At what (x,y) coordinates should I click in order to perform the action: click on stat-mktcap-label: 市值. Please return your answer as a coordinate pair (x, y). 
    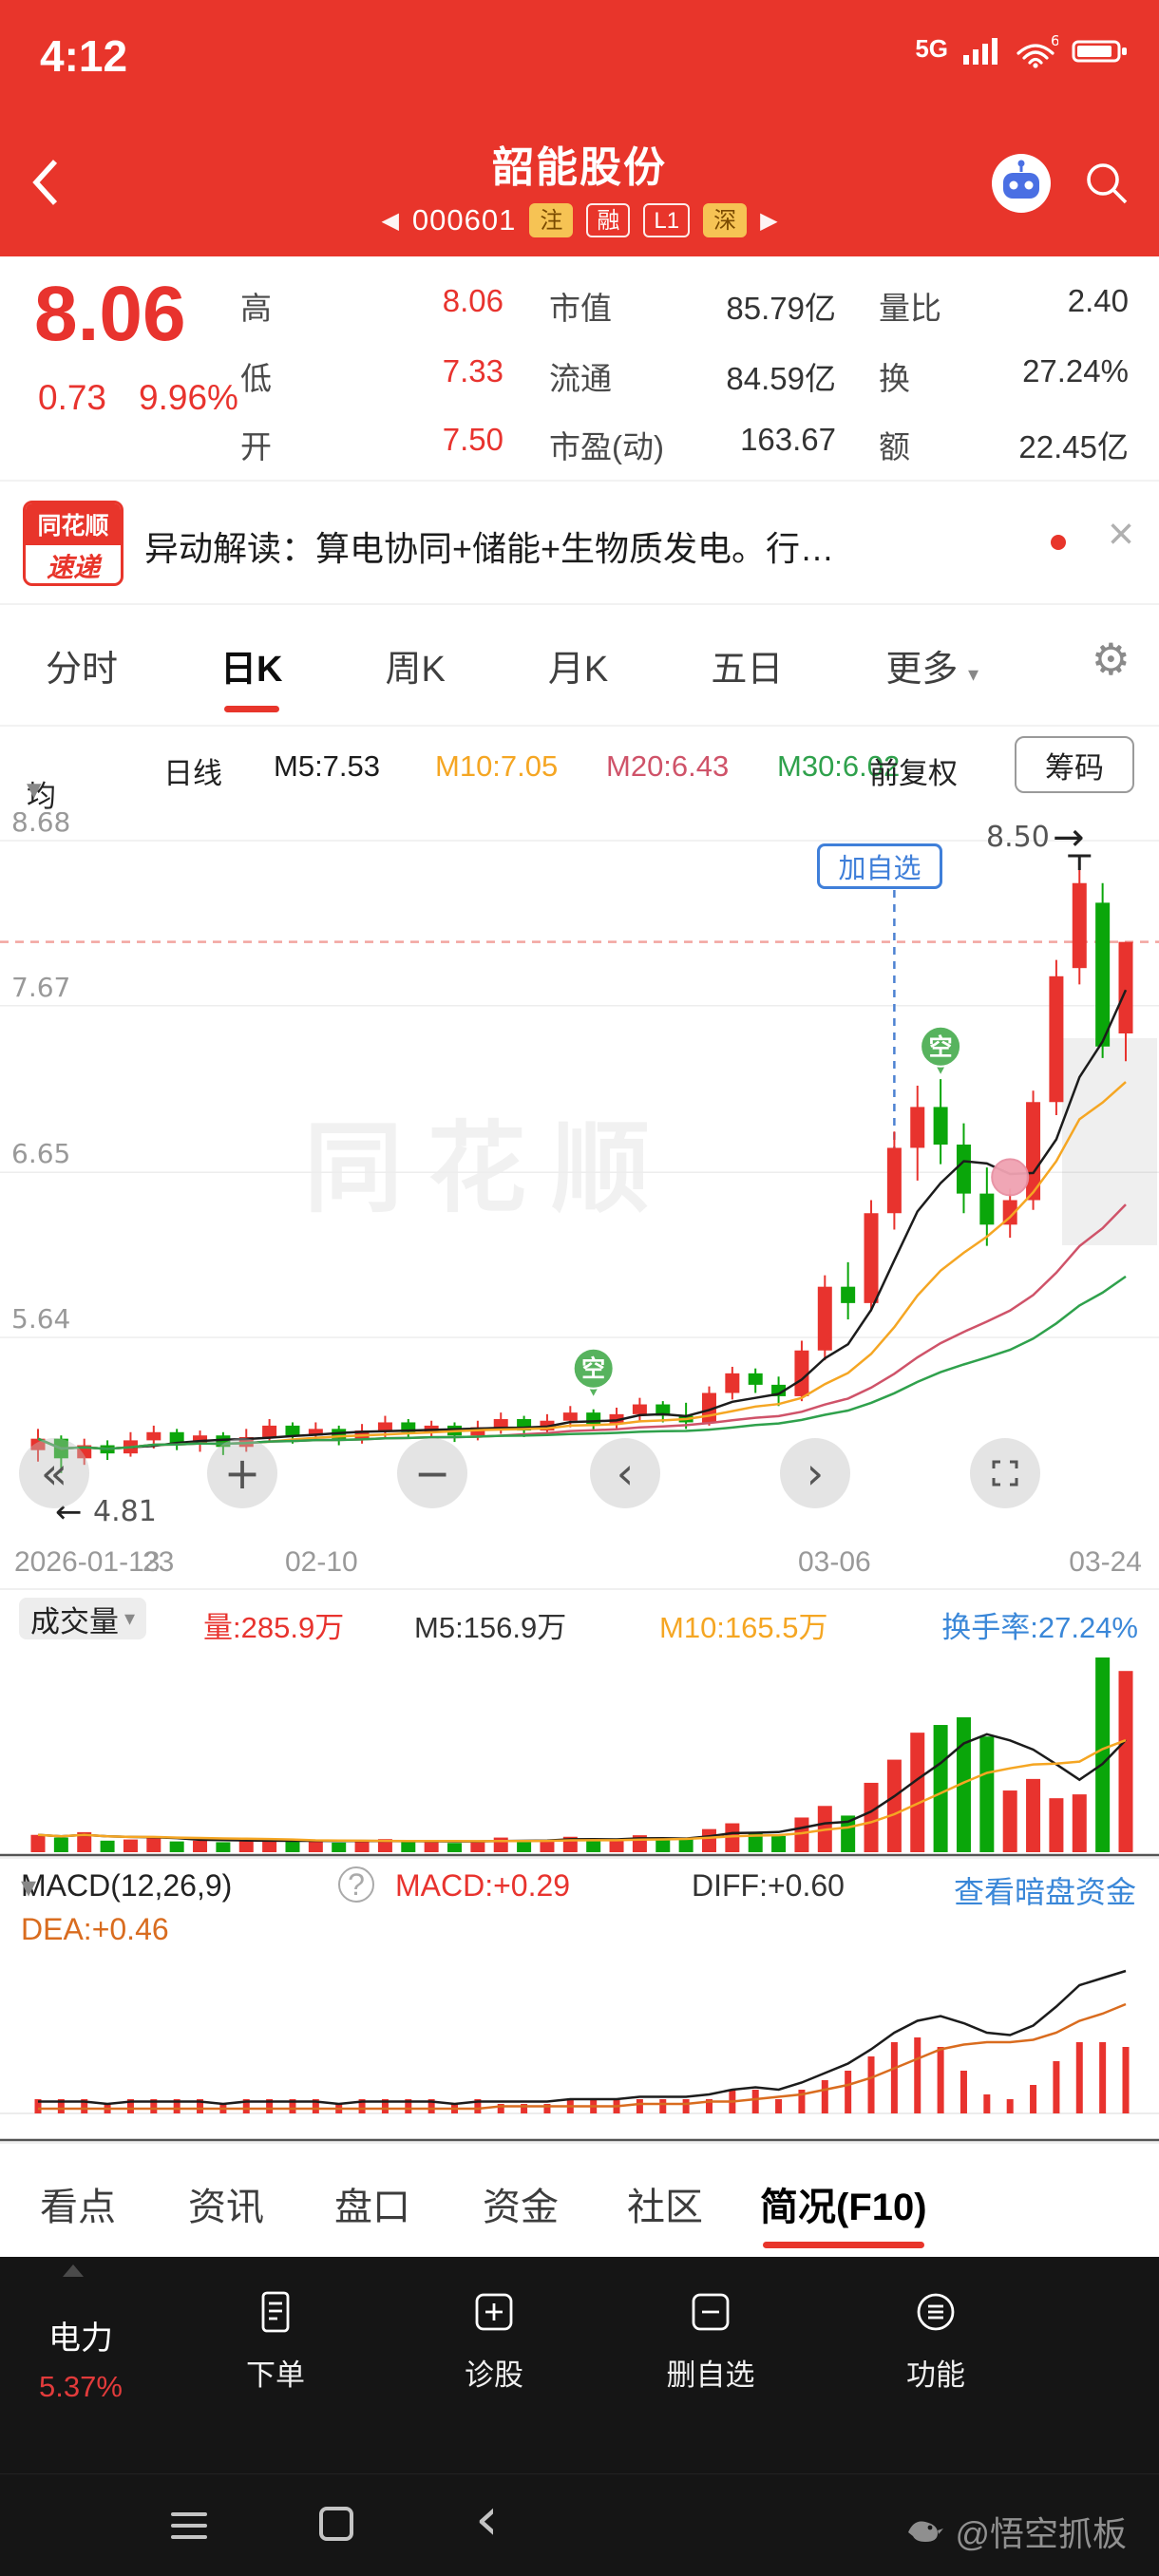
    Looking at the image, I should click on (580, 308).